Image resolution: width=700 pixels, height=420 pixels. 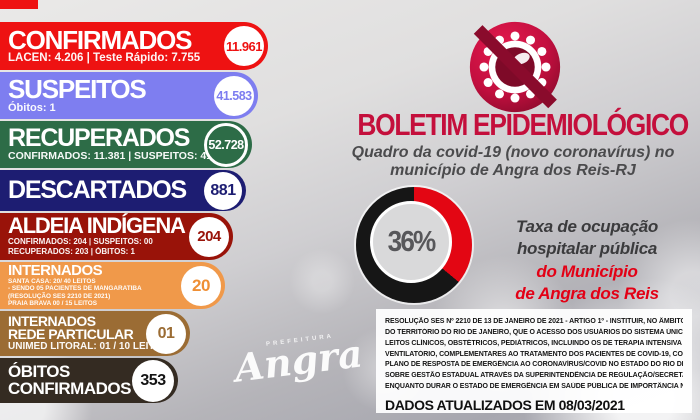 I want to click on no-virus-icon, so click(x=515, y=67).